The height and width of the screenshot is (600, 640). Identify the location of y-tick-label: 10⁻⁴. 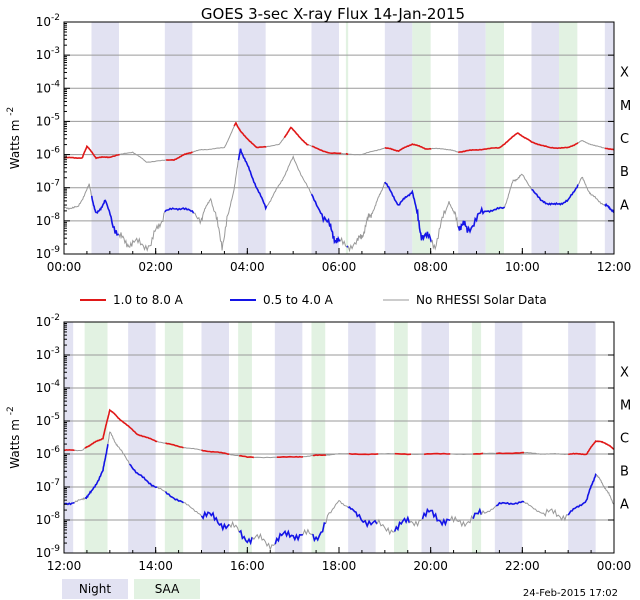
(48, 87).